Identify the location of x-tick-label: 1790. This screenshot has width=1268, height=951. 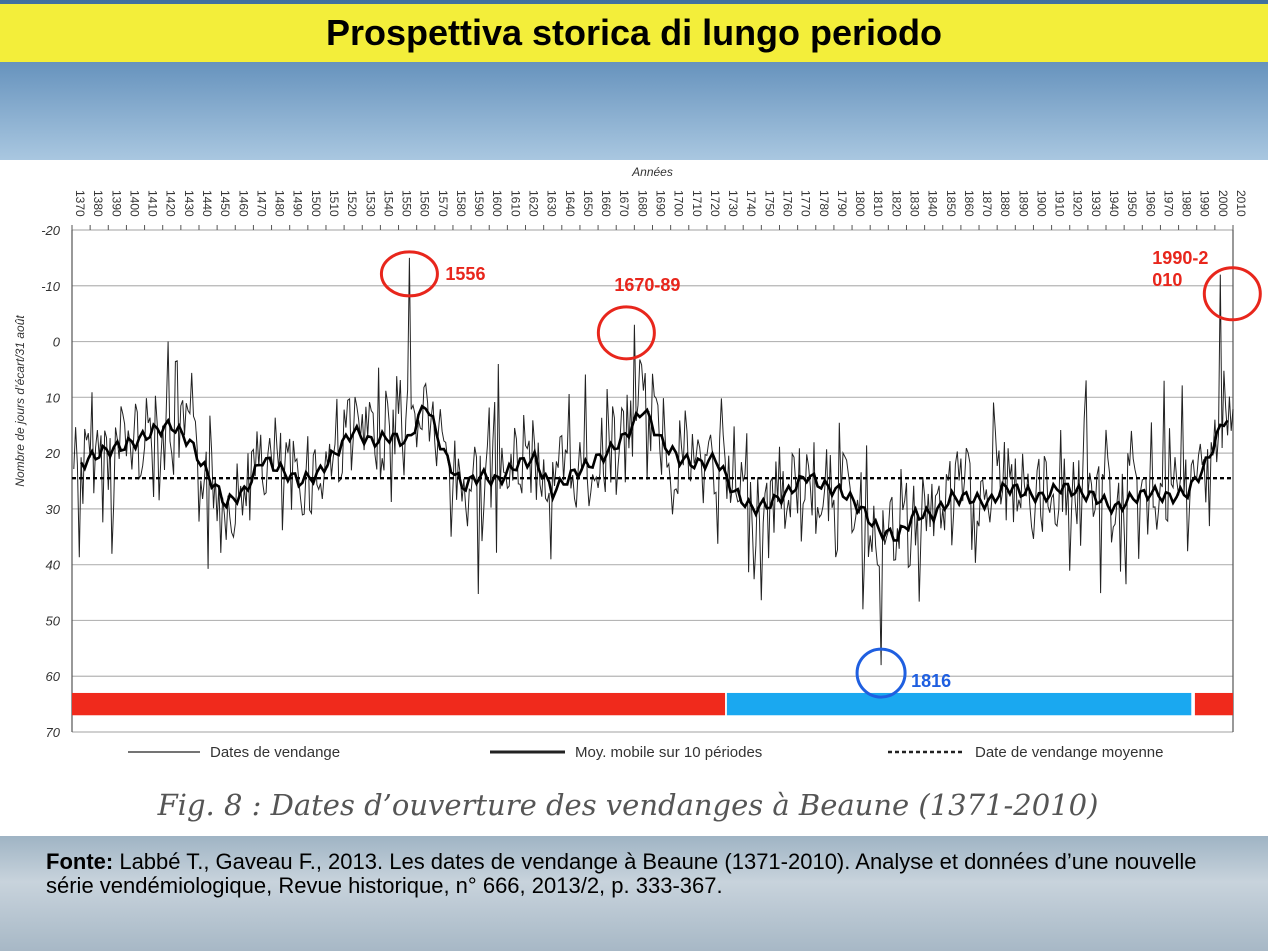
(842, 203).